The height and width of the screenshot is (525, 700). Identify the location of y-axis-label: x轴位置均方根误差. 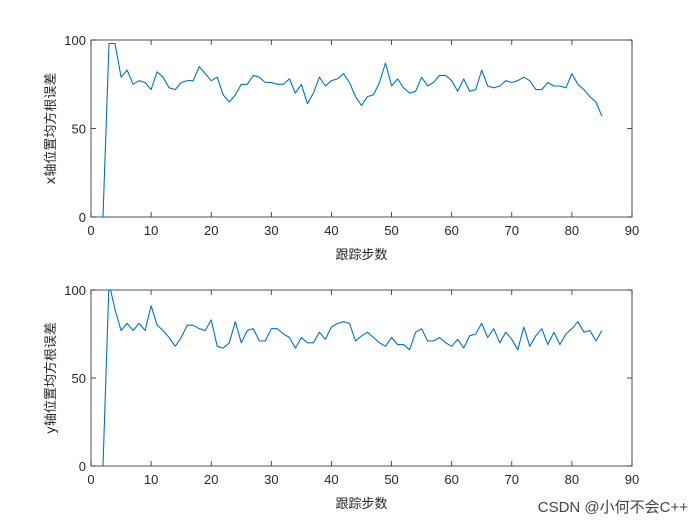
(51, 129).